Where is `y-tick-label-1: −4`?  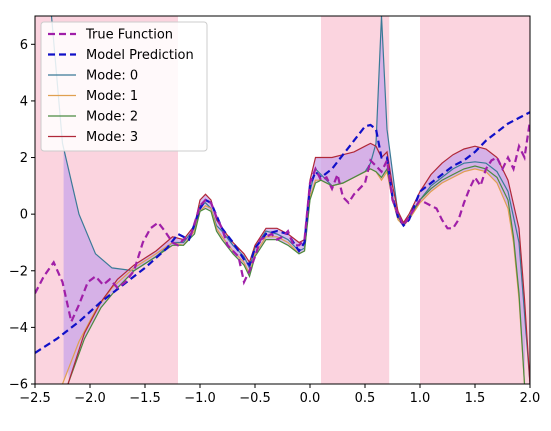 y-tick-label-1: −4 is located at coordinates (18, 328).